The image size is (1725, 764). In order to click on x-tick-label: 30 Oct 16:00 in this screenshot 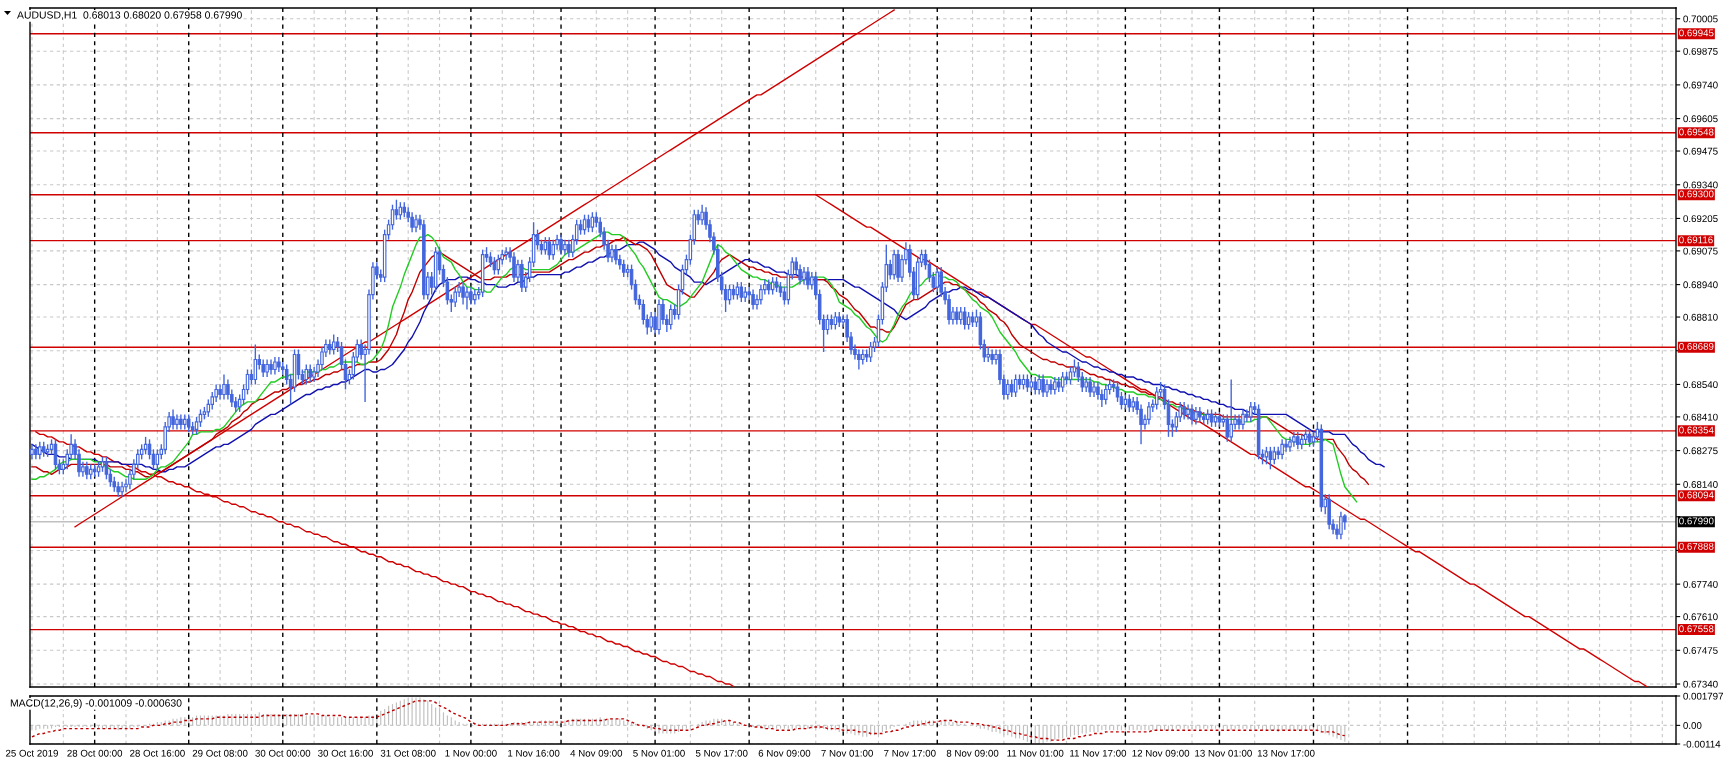, I will do `click(345, 753)`.